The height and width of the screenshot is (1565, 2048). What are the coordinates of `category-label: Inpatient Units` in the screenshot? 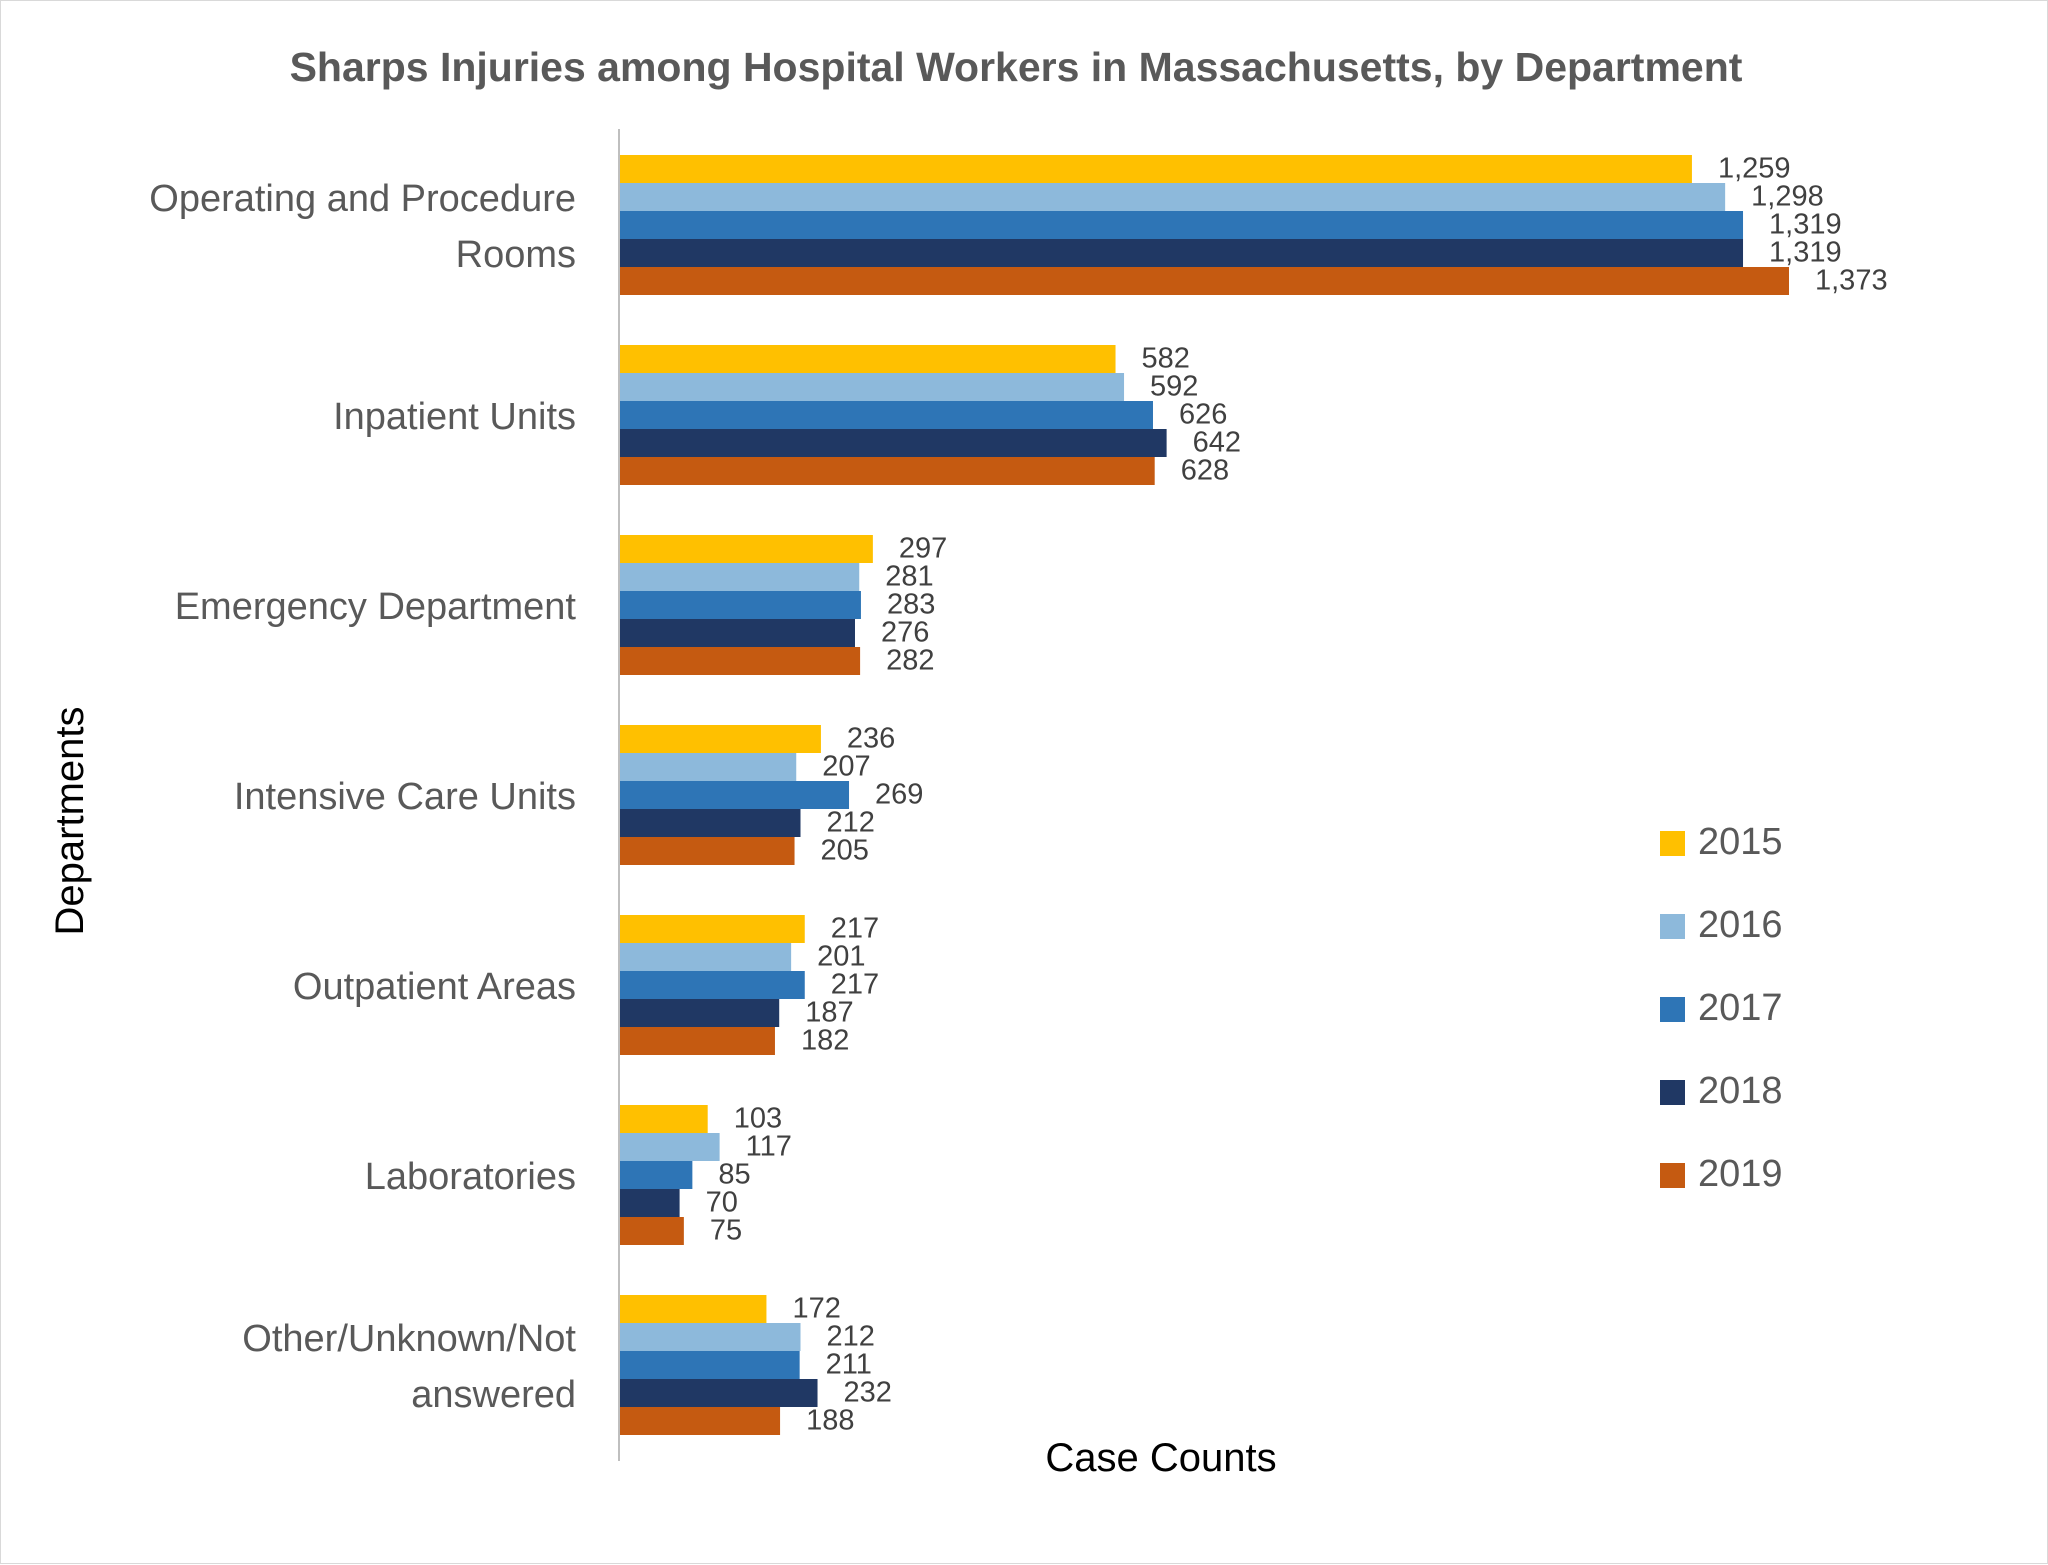 It's located at (454, 417).